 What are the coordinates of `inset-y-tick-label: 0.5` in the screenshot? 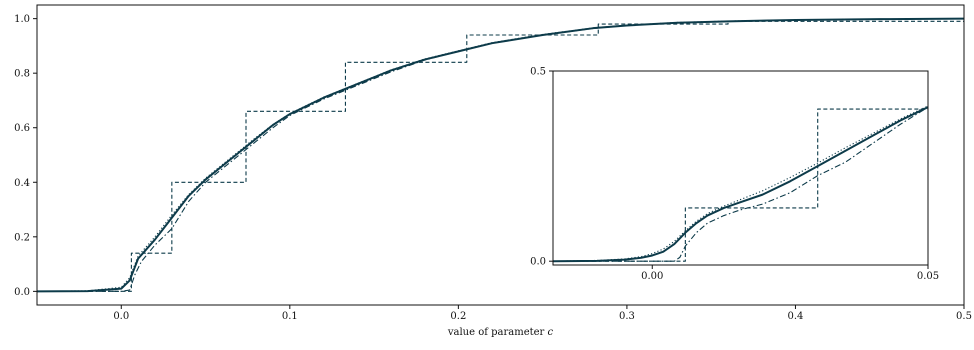 It's located at (538, 72).